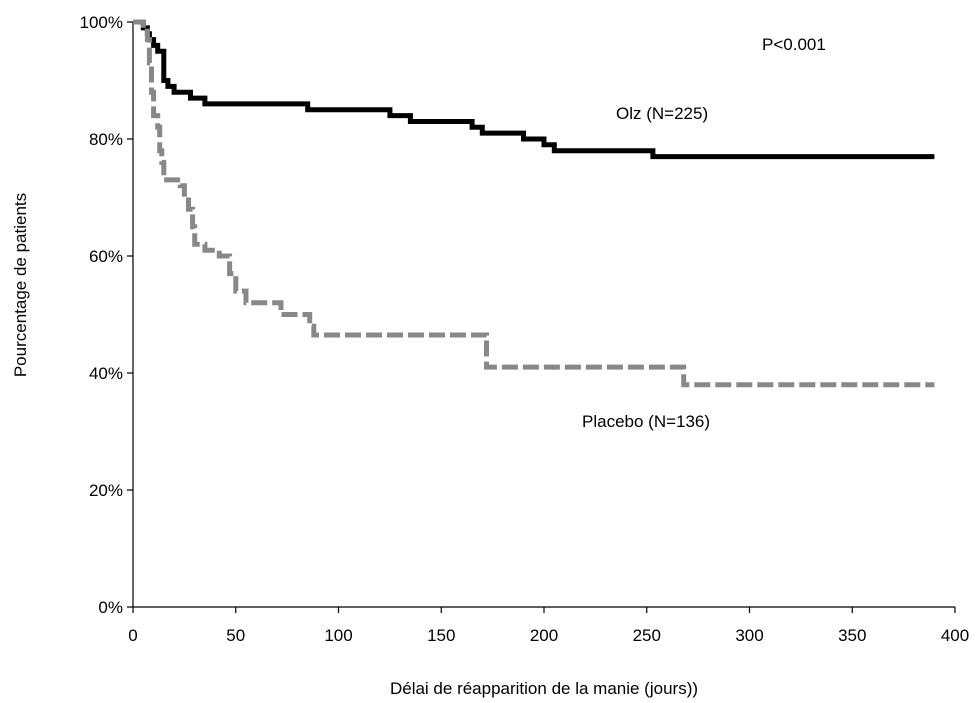 The image size is (977, 703). What do you see at coordinates (106, 373) in the screenshot?
I see `y-tick-label: 40%` at bounding box center [106, 373].